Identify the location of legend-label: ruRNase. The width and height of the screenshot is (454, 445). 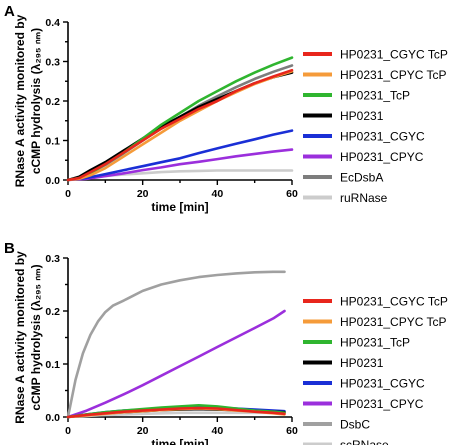
(364, 198).